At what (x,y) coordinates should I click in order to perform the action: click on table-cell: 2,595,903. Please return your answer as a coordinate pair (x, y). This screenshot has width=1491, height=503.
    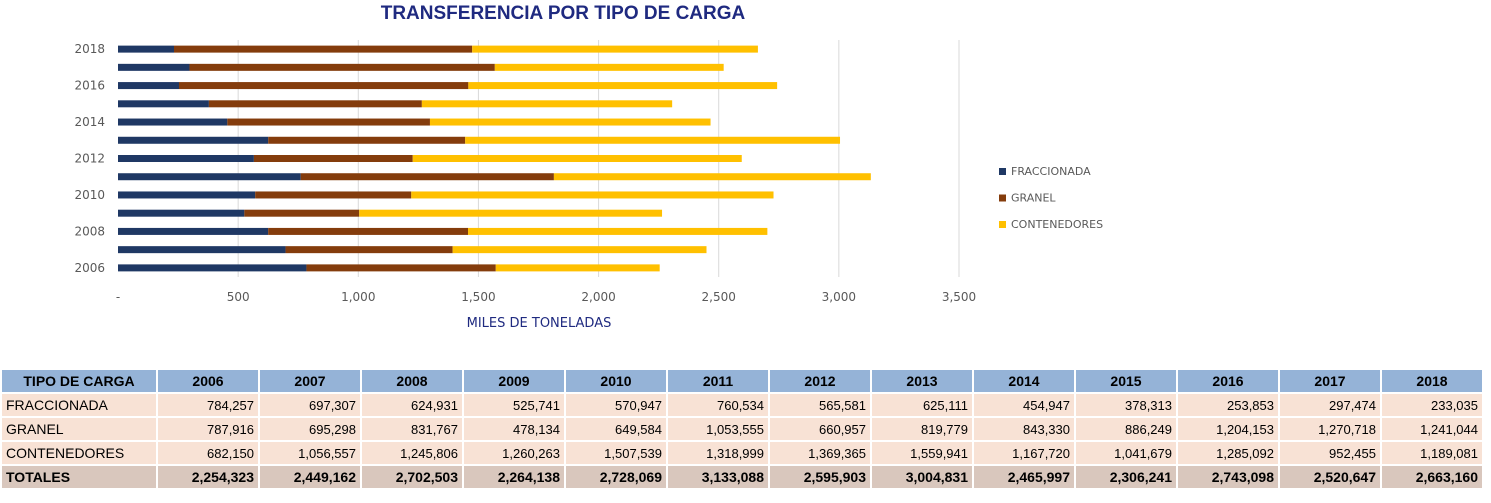
    Looking at the image, I should click on (820, 477).